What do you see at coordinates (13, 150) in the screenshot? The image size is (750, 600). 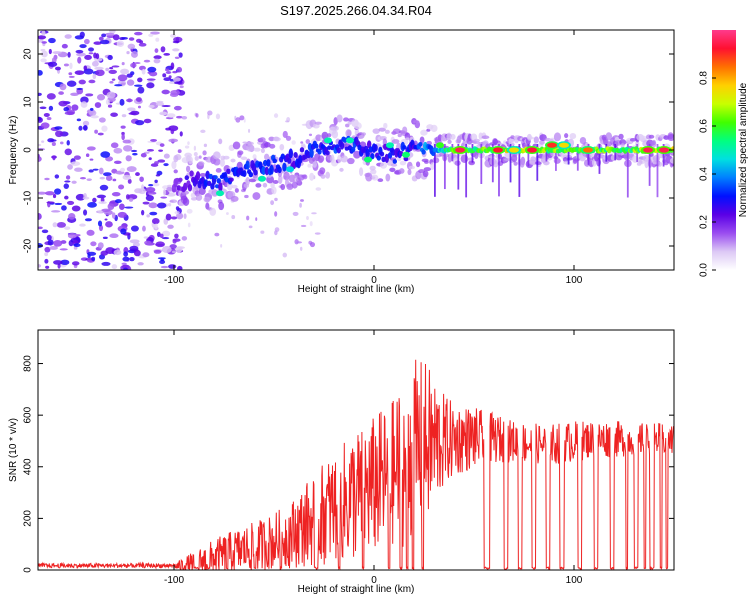 I see `spectrogram-y-axis-label: Frequency (Hz)` at bounding box center [13, 150].